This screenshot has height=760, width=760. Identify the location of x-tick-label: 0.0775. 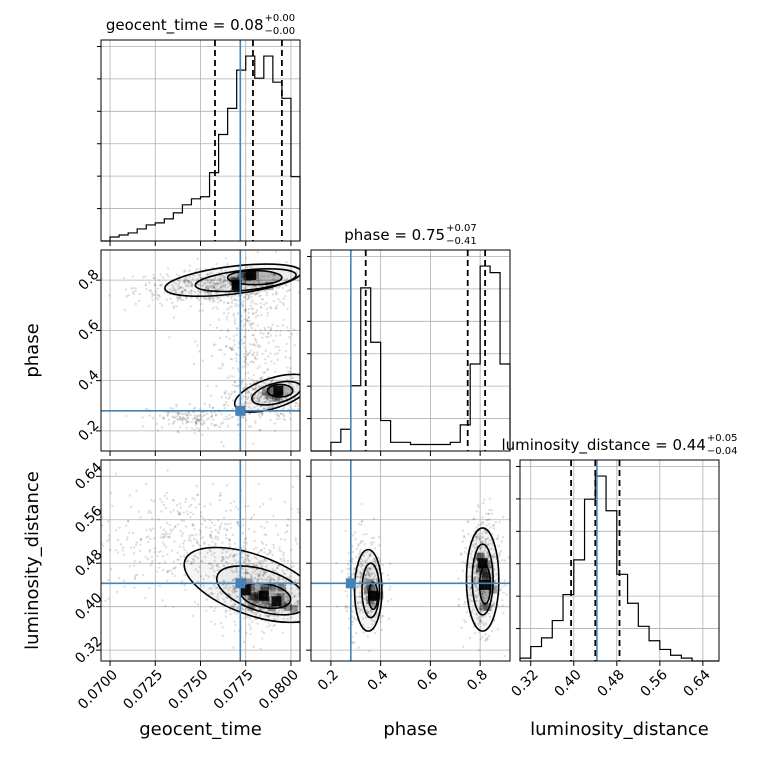
(234, 690).